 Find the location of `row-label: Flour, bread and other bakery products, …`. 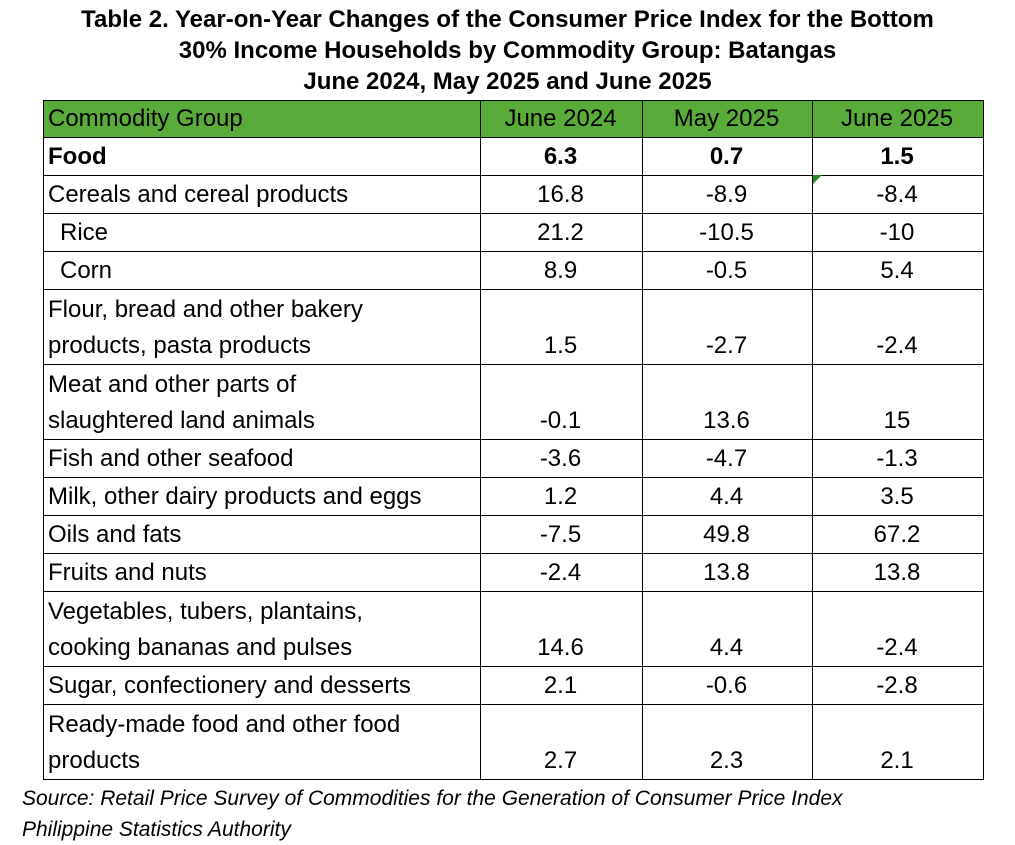

row-label: Flour, bread and other bakery products, … is located at coordinates (262, 327).